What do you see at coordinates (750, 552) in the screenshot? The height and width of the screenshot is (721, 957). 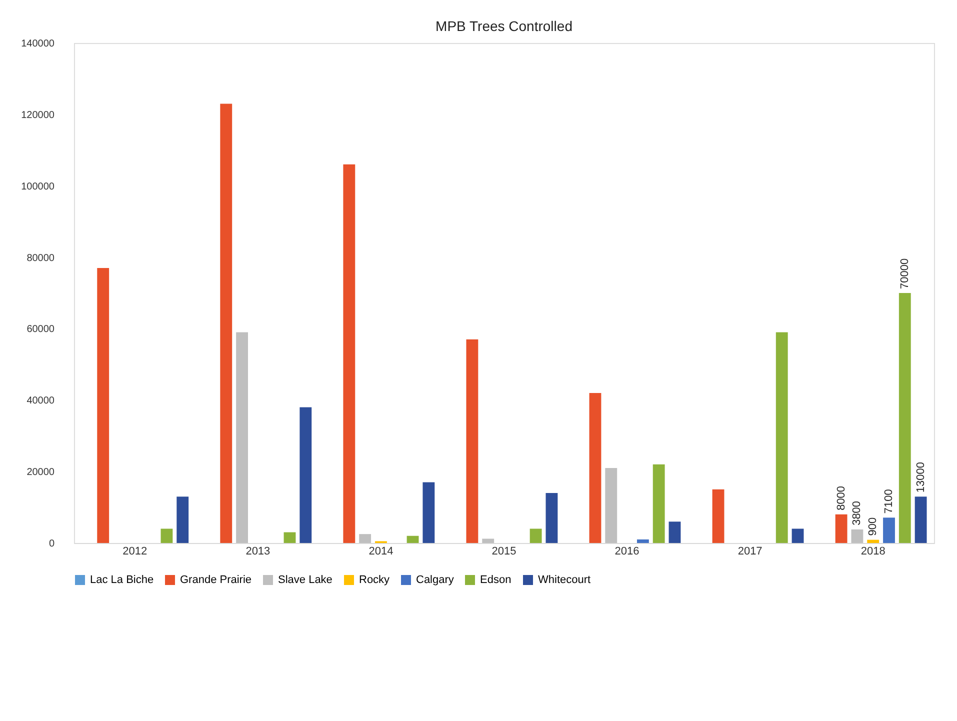 I see `x-tick-label: 2017` at bounding box center [750, 552].